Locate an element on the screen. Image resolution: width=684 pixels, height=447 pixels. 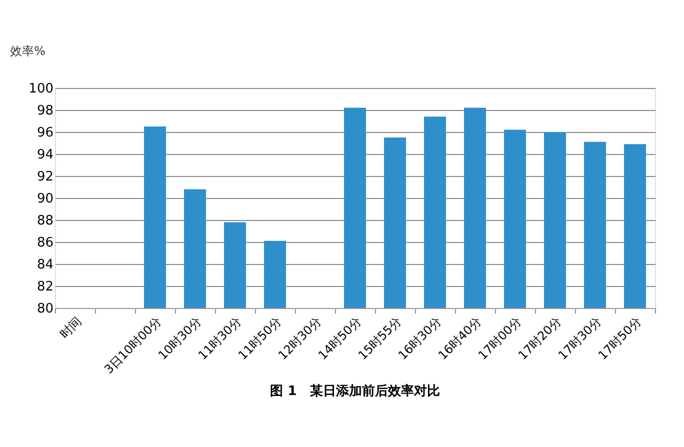
y-tick-label: 92 is located at coordinates (45, 177).